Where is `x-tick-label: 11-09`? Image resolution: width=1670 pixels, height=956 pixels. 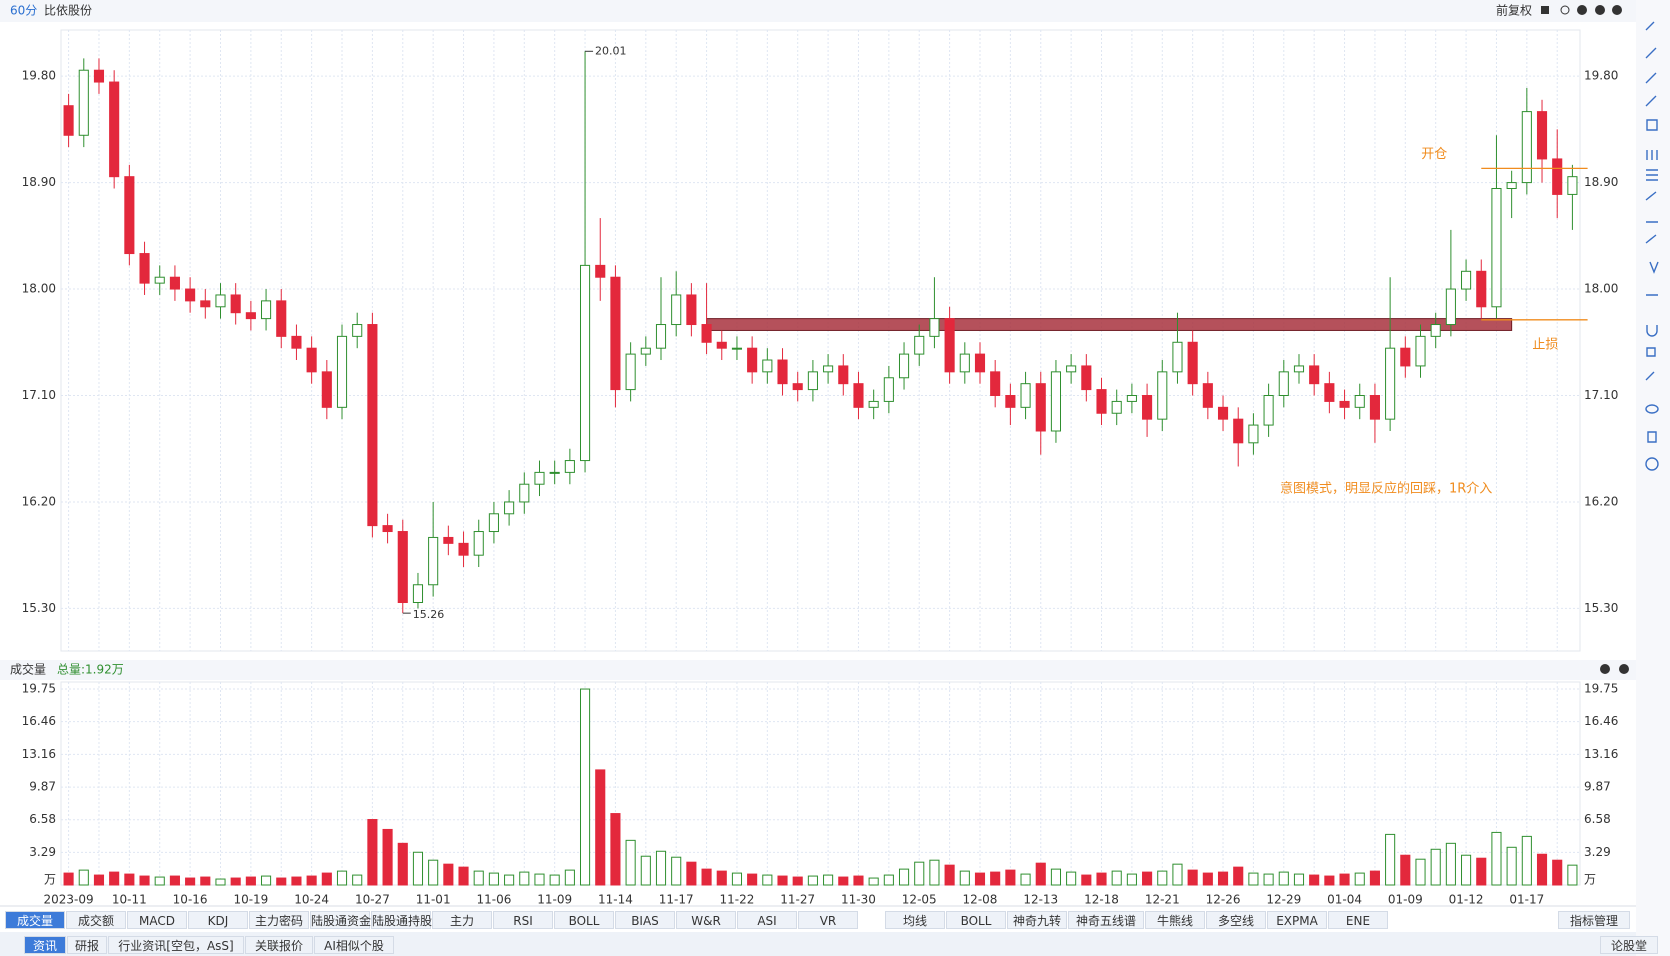 x-tick-label: 11-09 is located at coordinates (554, 900).